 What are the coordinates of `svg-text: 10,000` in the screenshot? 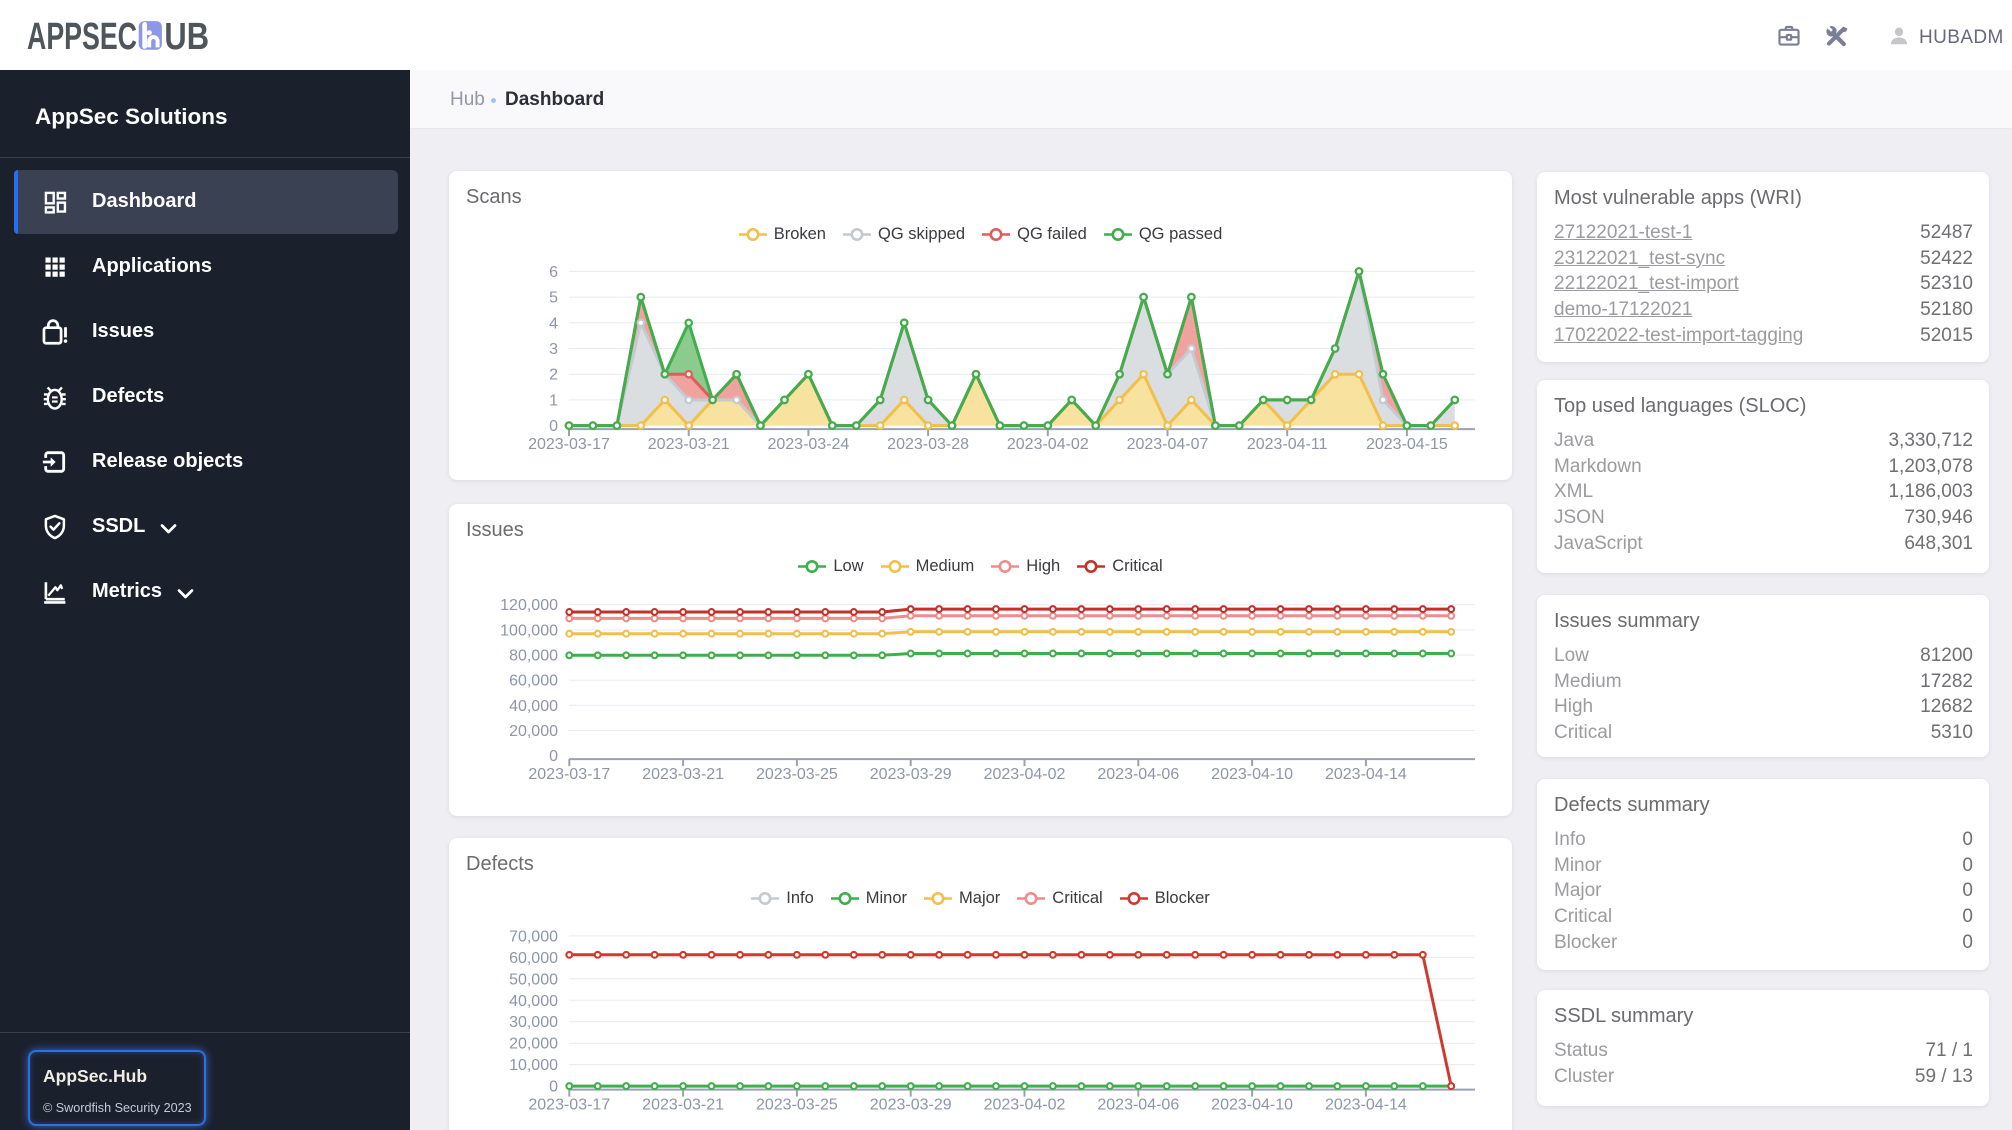 It's located at (533, 1065).